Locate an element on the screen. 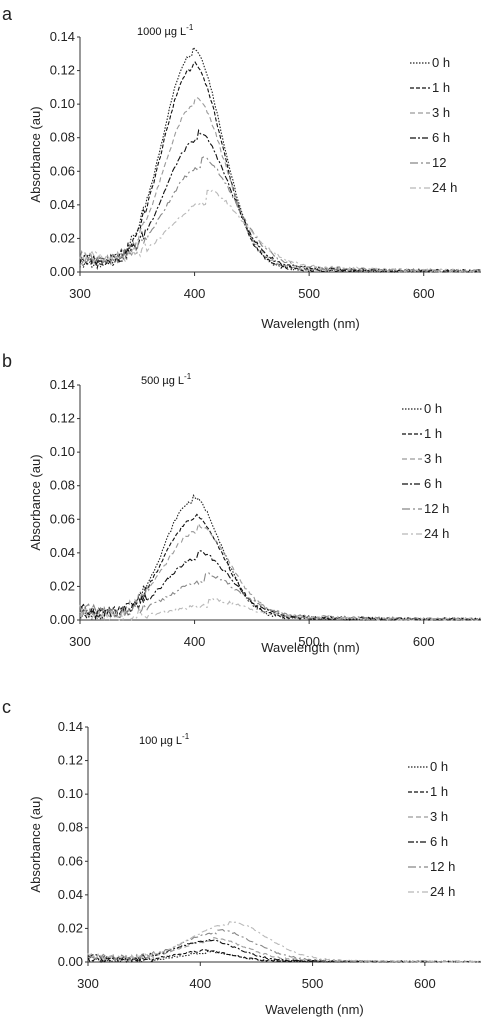  concentration-annotation: 1000 µg L-1 is located at coordinates (165, 30).